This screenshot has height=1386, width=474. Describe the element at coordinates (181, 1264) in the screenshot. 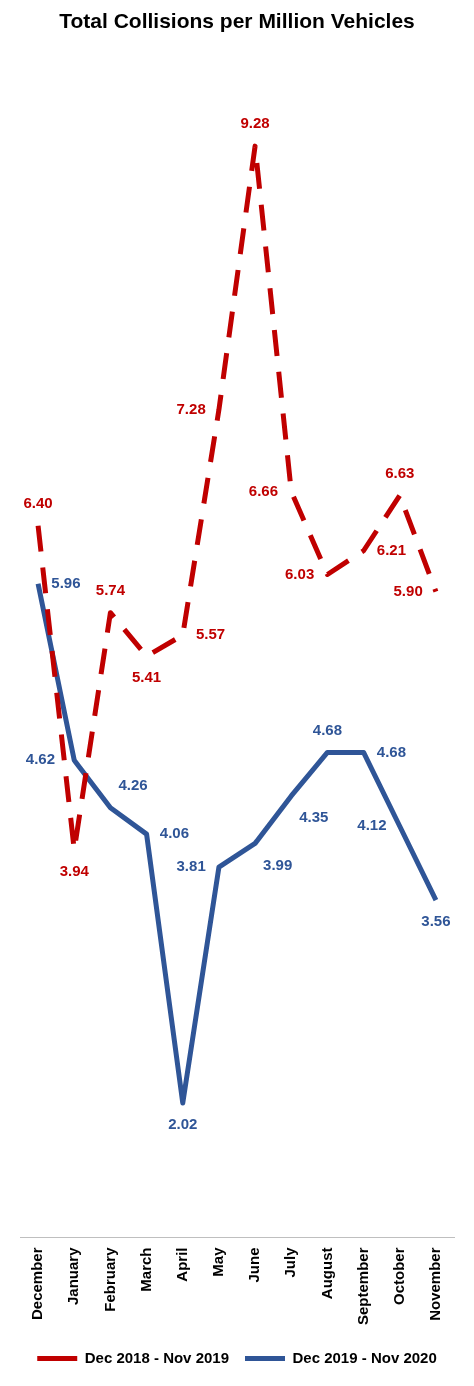

I see `x-tick-label: April` at that location.